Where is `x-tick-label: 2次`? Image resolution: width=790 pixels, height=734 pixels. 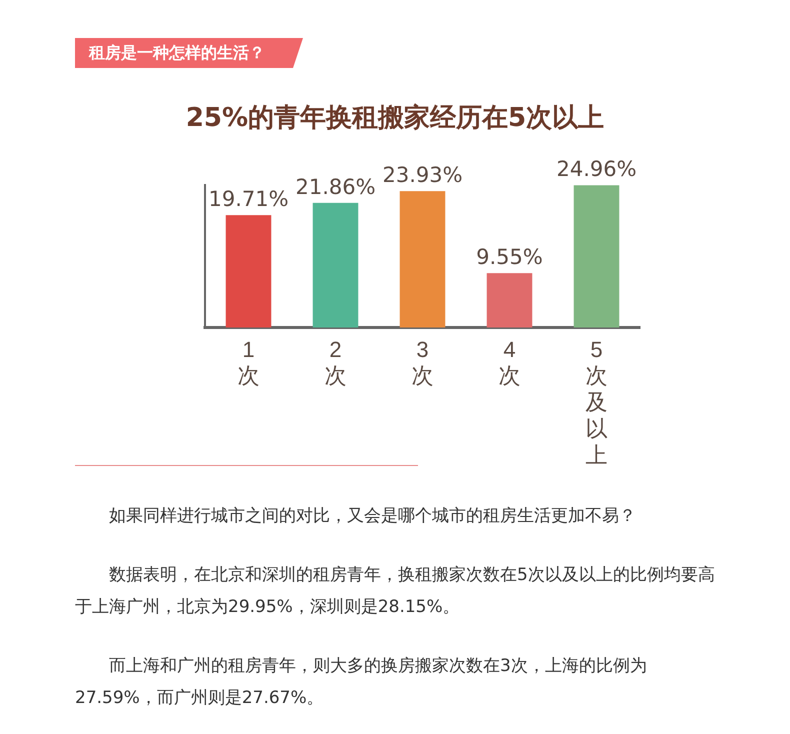
x-tick-label: 2次 is located at coordinates (335, 362).